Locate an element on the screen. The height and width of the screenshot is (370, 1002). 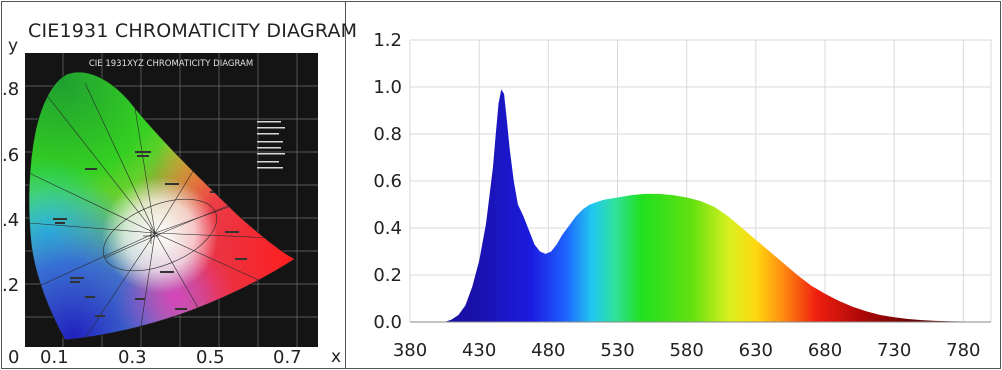
cie-center-cross-icon is located at coordinates (151, 236).